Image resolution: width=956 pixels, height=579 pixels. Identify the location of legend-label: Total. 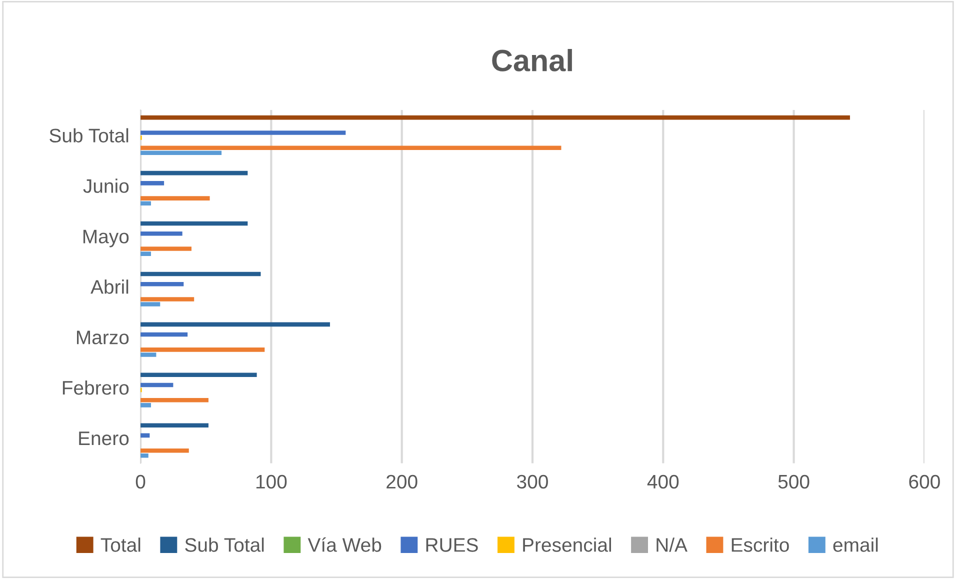
(120, 545).